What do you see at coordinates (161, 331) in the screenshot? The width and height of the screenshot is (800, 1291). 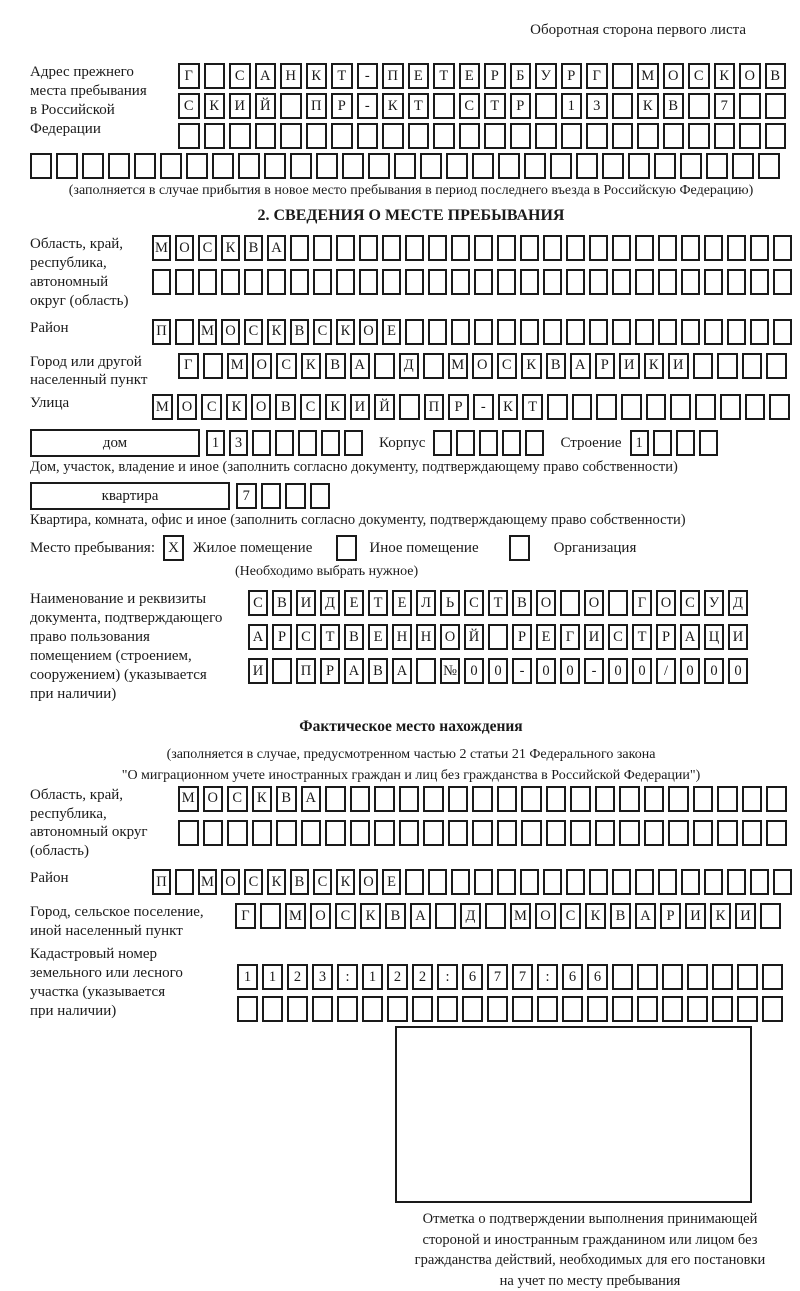 I see `char-cell: П` at bounding box center [161, 331].